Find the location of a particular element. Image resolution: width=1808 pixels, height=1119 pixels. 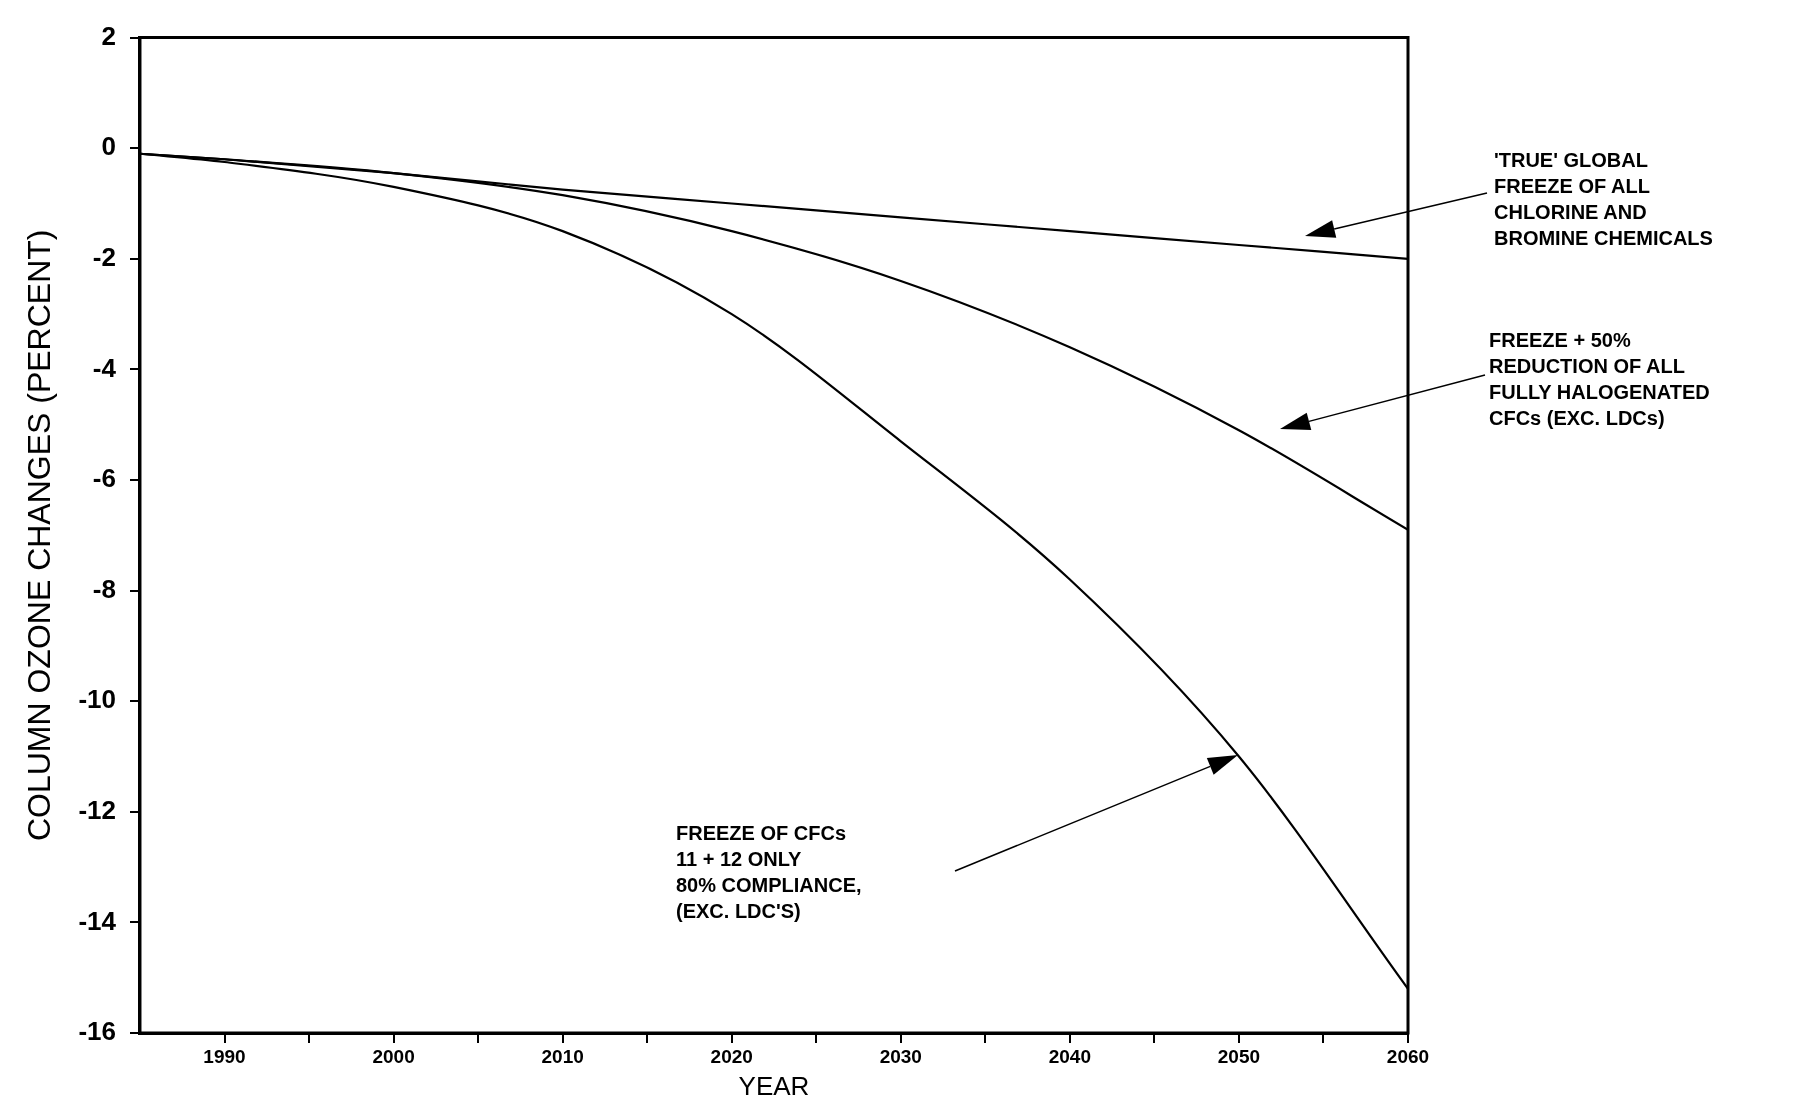

y-tick-label: 2 is located at coordinates (108, 35).